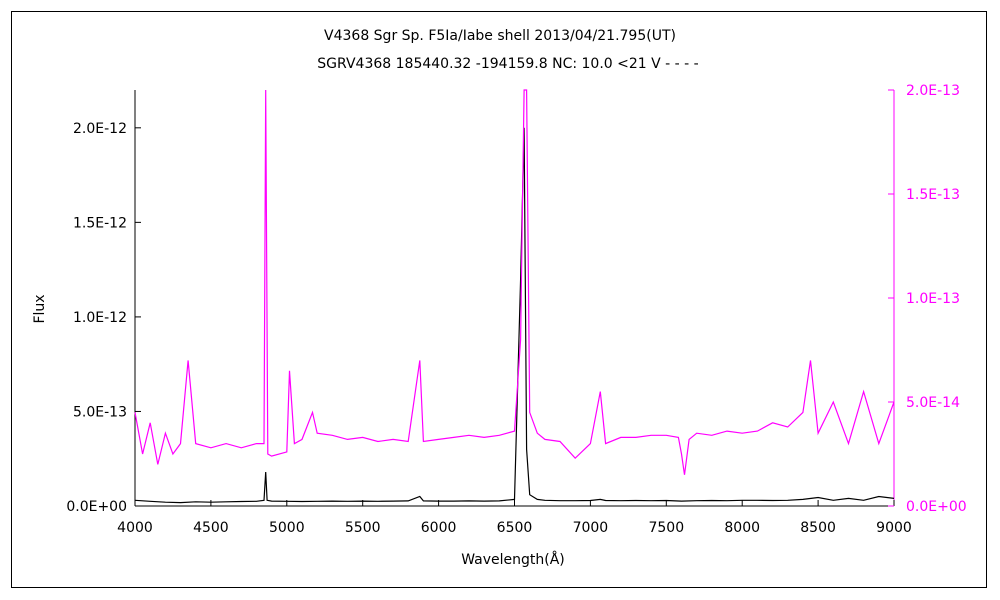 This screenshot has height=600, width=1000. I want to click on y-left-tick-label: 2.0E-12, so click(100, 129).